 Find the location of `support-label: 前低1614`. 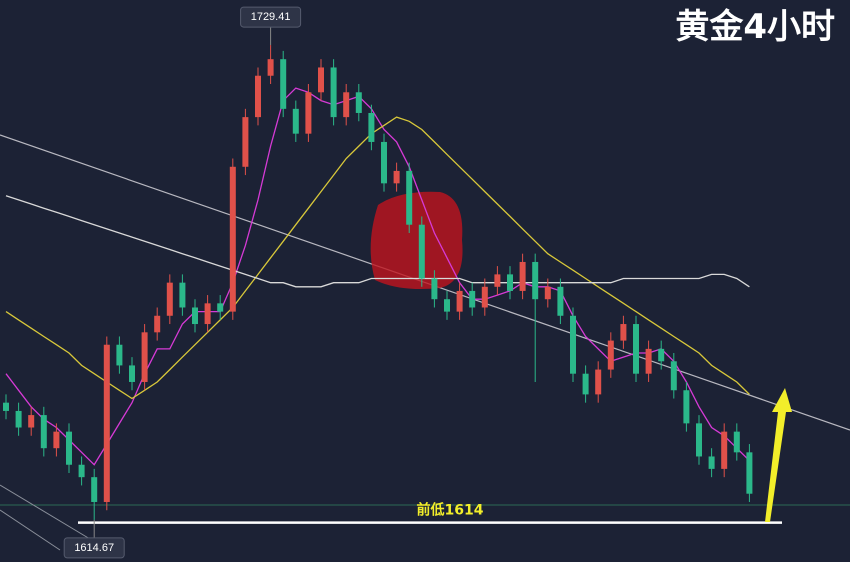

support-label: 前低1614 is located at coordinates (450, 510).